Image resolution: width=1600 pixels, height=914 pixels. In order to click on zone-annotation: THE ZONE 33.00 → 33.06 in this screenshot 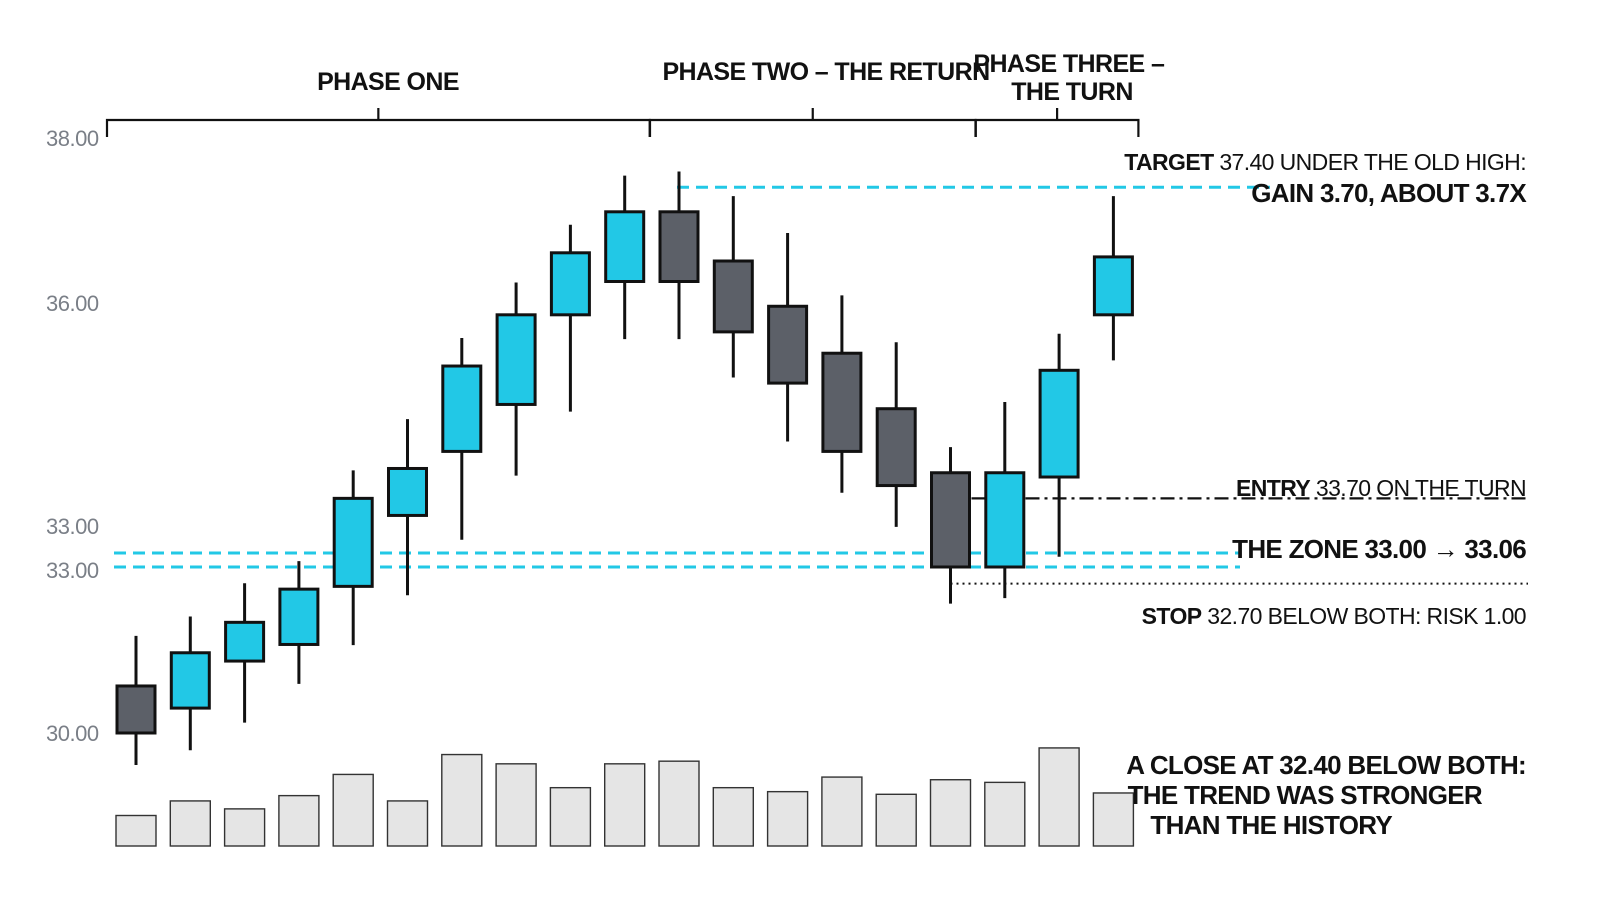, I will do `click(1379, 549)`.